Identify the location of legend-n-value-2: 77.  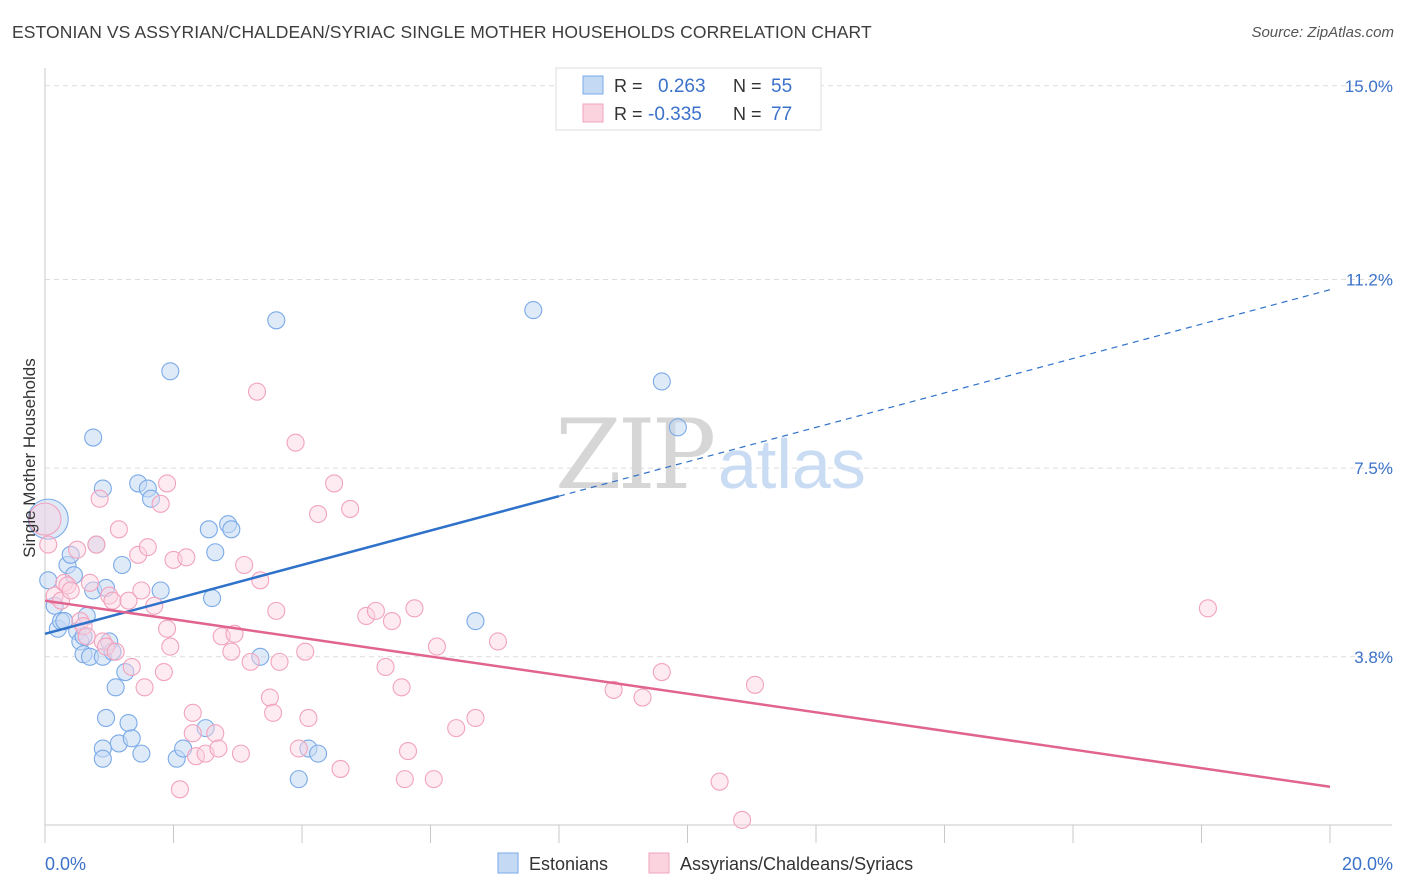
(781, 114).